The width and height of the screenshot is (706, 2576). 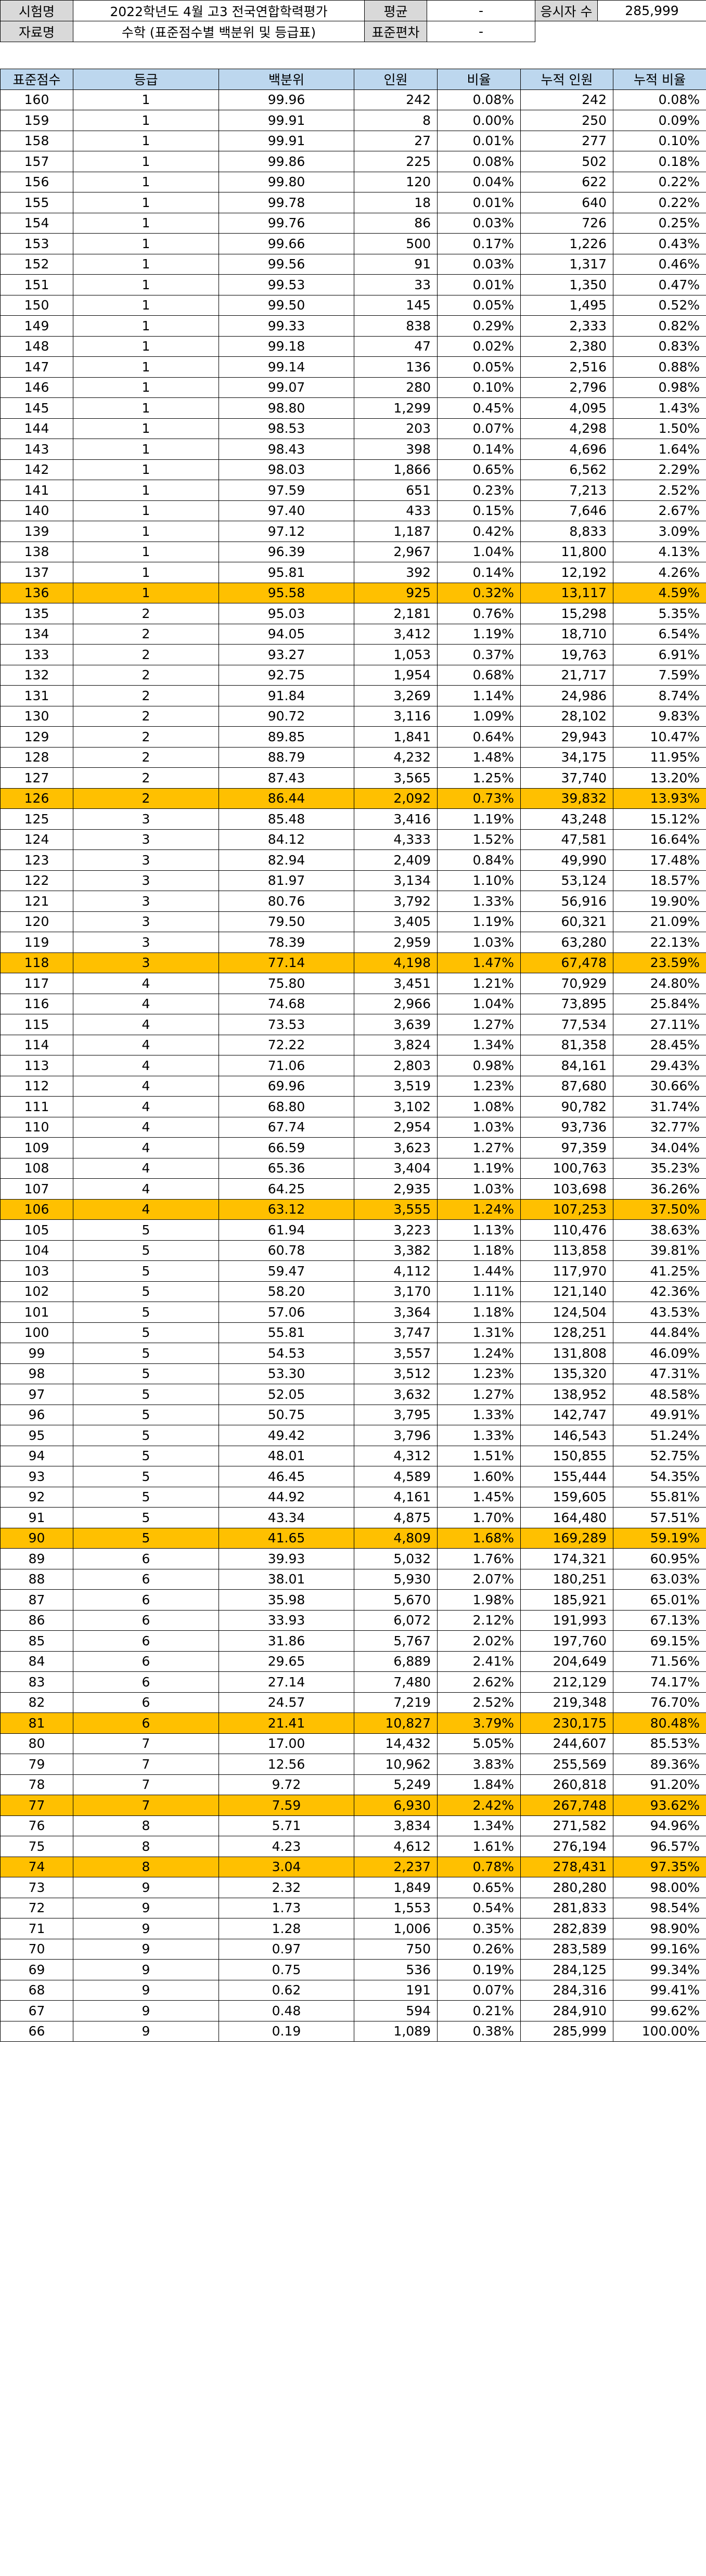 What do you see at coordinates (146, 1743) in the screenshot?
I see `grade-cell: 7` at bounding box center [146, 1743].